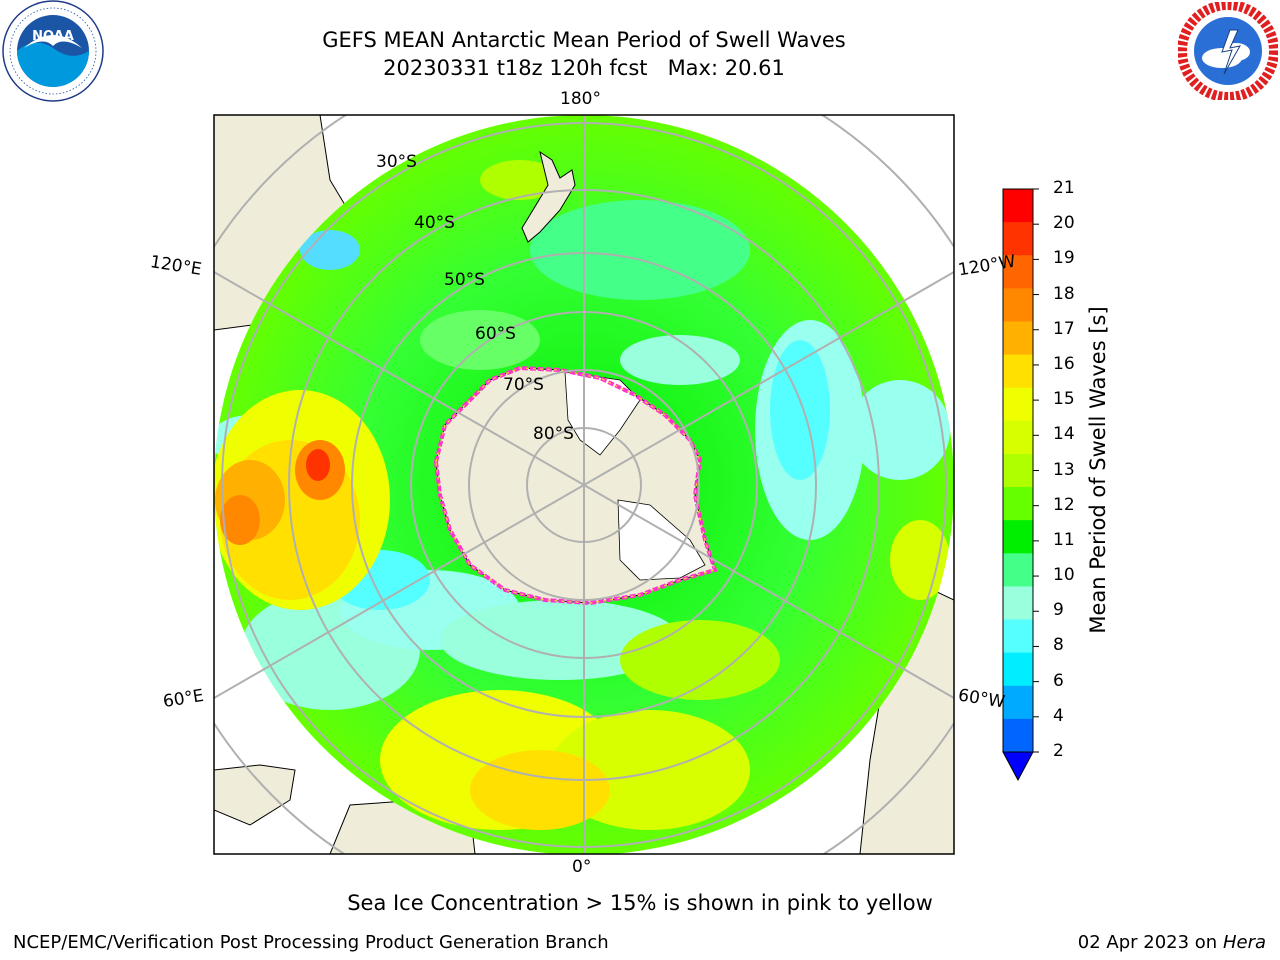 The height and width of the screenshot is (960, 1280). What do you see at coordinates (661, 540) in the screenshot?
I see `weddell-ice-shelf` at bounding box center [661, 540].